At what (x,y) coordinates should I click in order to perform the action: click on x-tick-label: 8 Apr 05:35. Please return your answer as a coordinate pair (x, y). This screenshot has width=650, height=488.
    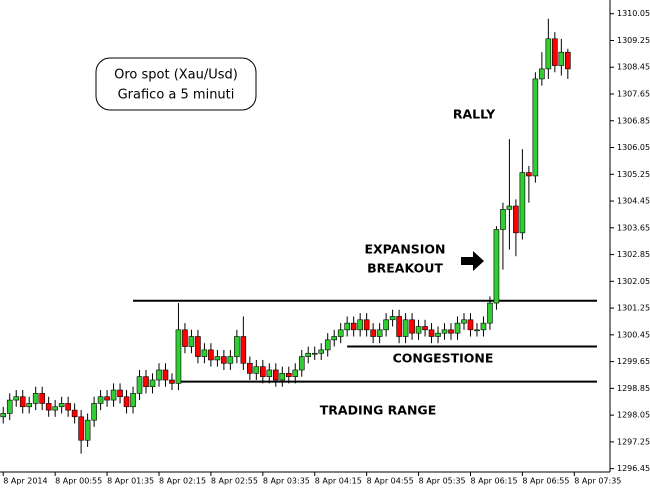
    Looking at the image, I should click on (442, 481).